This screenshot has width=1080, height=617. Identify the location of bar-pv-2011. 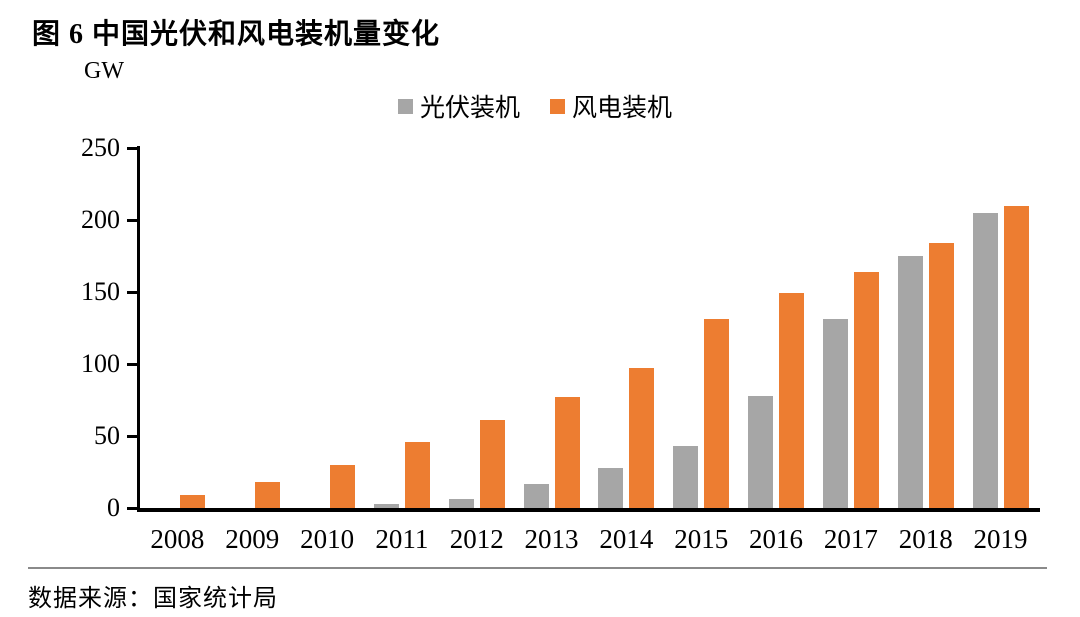
(386, 505).